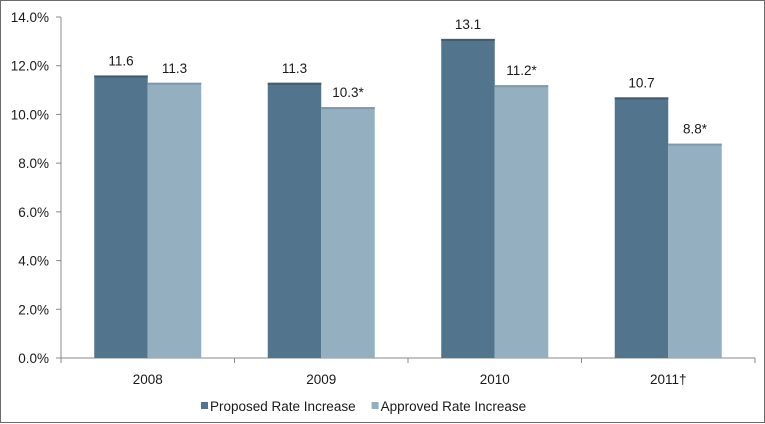  What do you see at coordinates (468, 24) in the screenshot?
I see `data-label: 13.1` at bounding box center [468, 24].